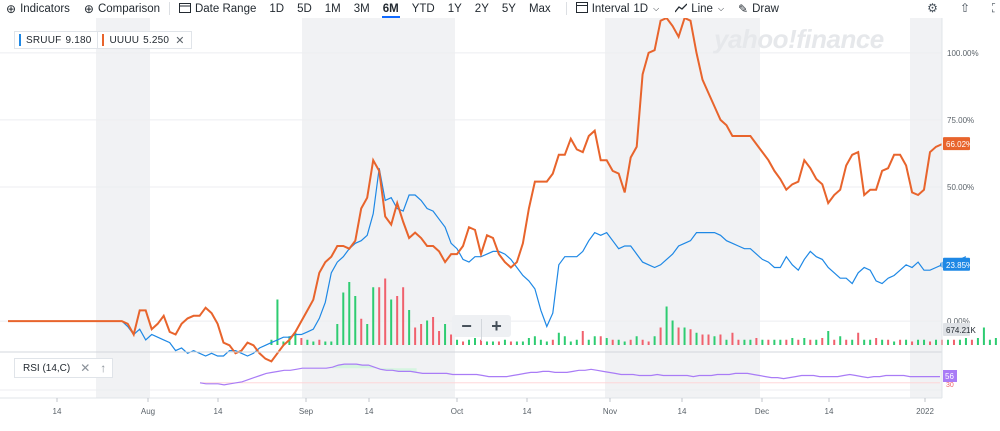  What do you see at coordinates (682, 208) in the screenshot?
I see `weekend-band` at bounding box center [682, 208].